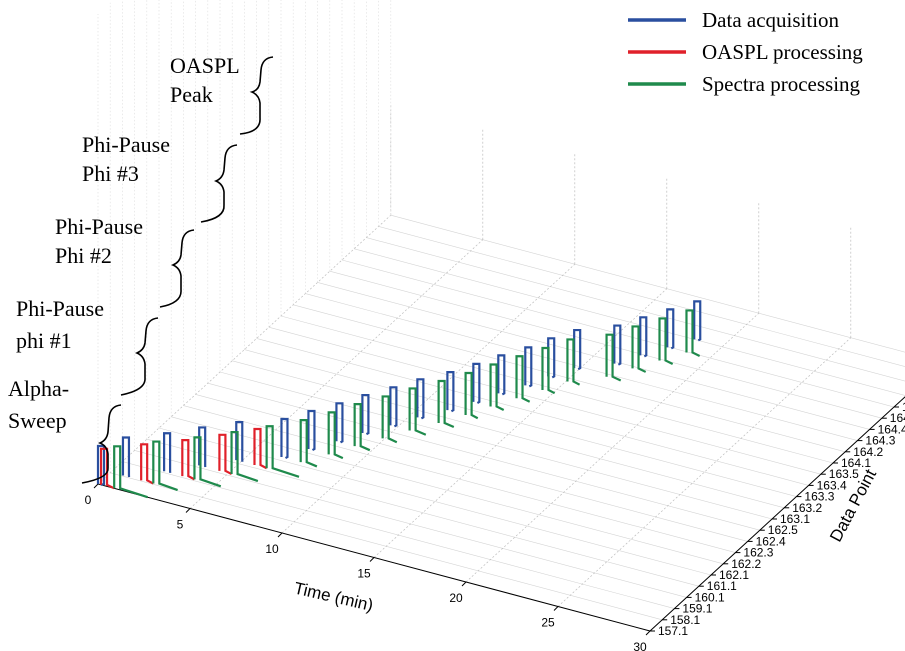 This screenshot has height=651, width=905. Describe the element at coordinates (771, 20) in the screenshot. I see `legend-label: Data acquisition` at that location.